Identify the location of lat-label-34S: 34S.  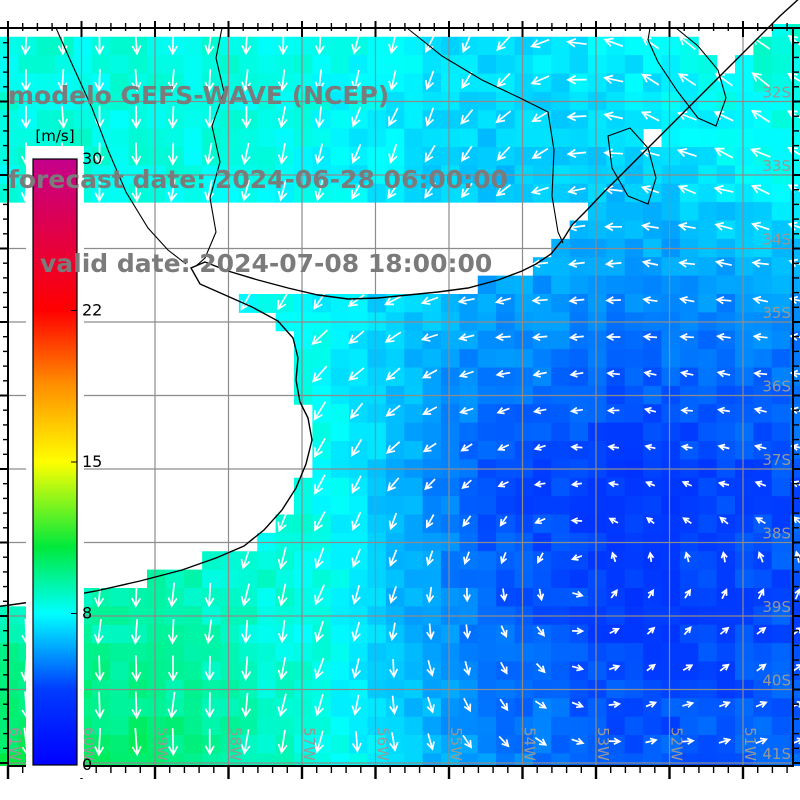
(776, 240).